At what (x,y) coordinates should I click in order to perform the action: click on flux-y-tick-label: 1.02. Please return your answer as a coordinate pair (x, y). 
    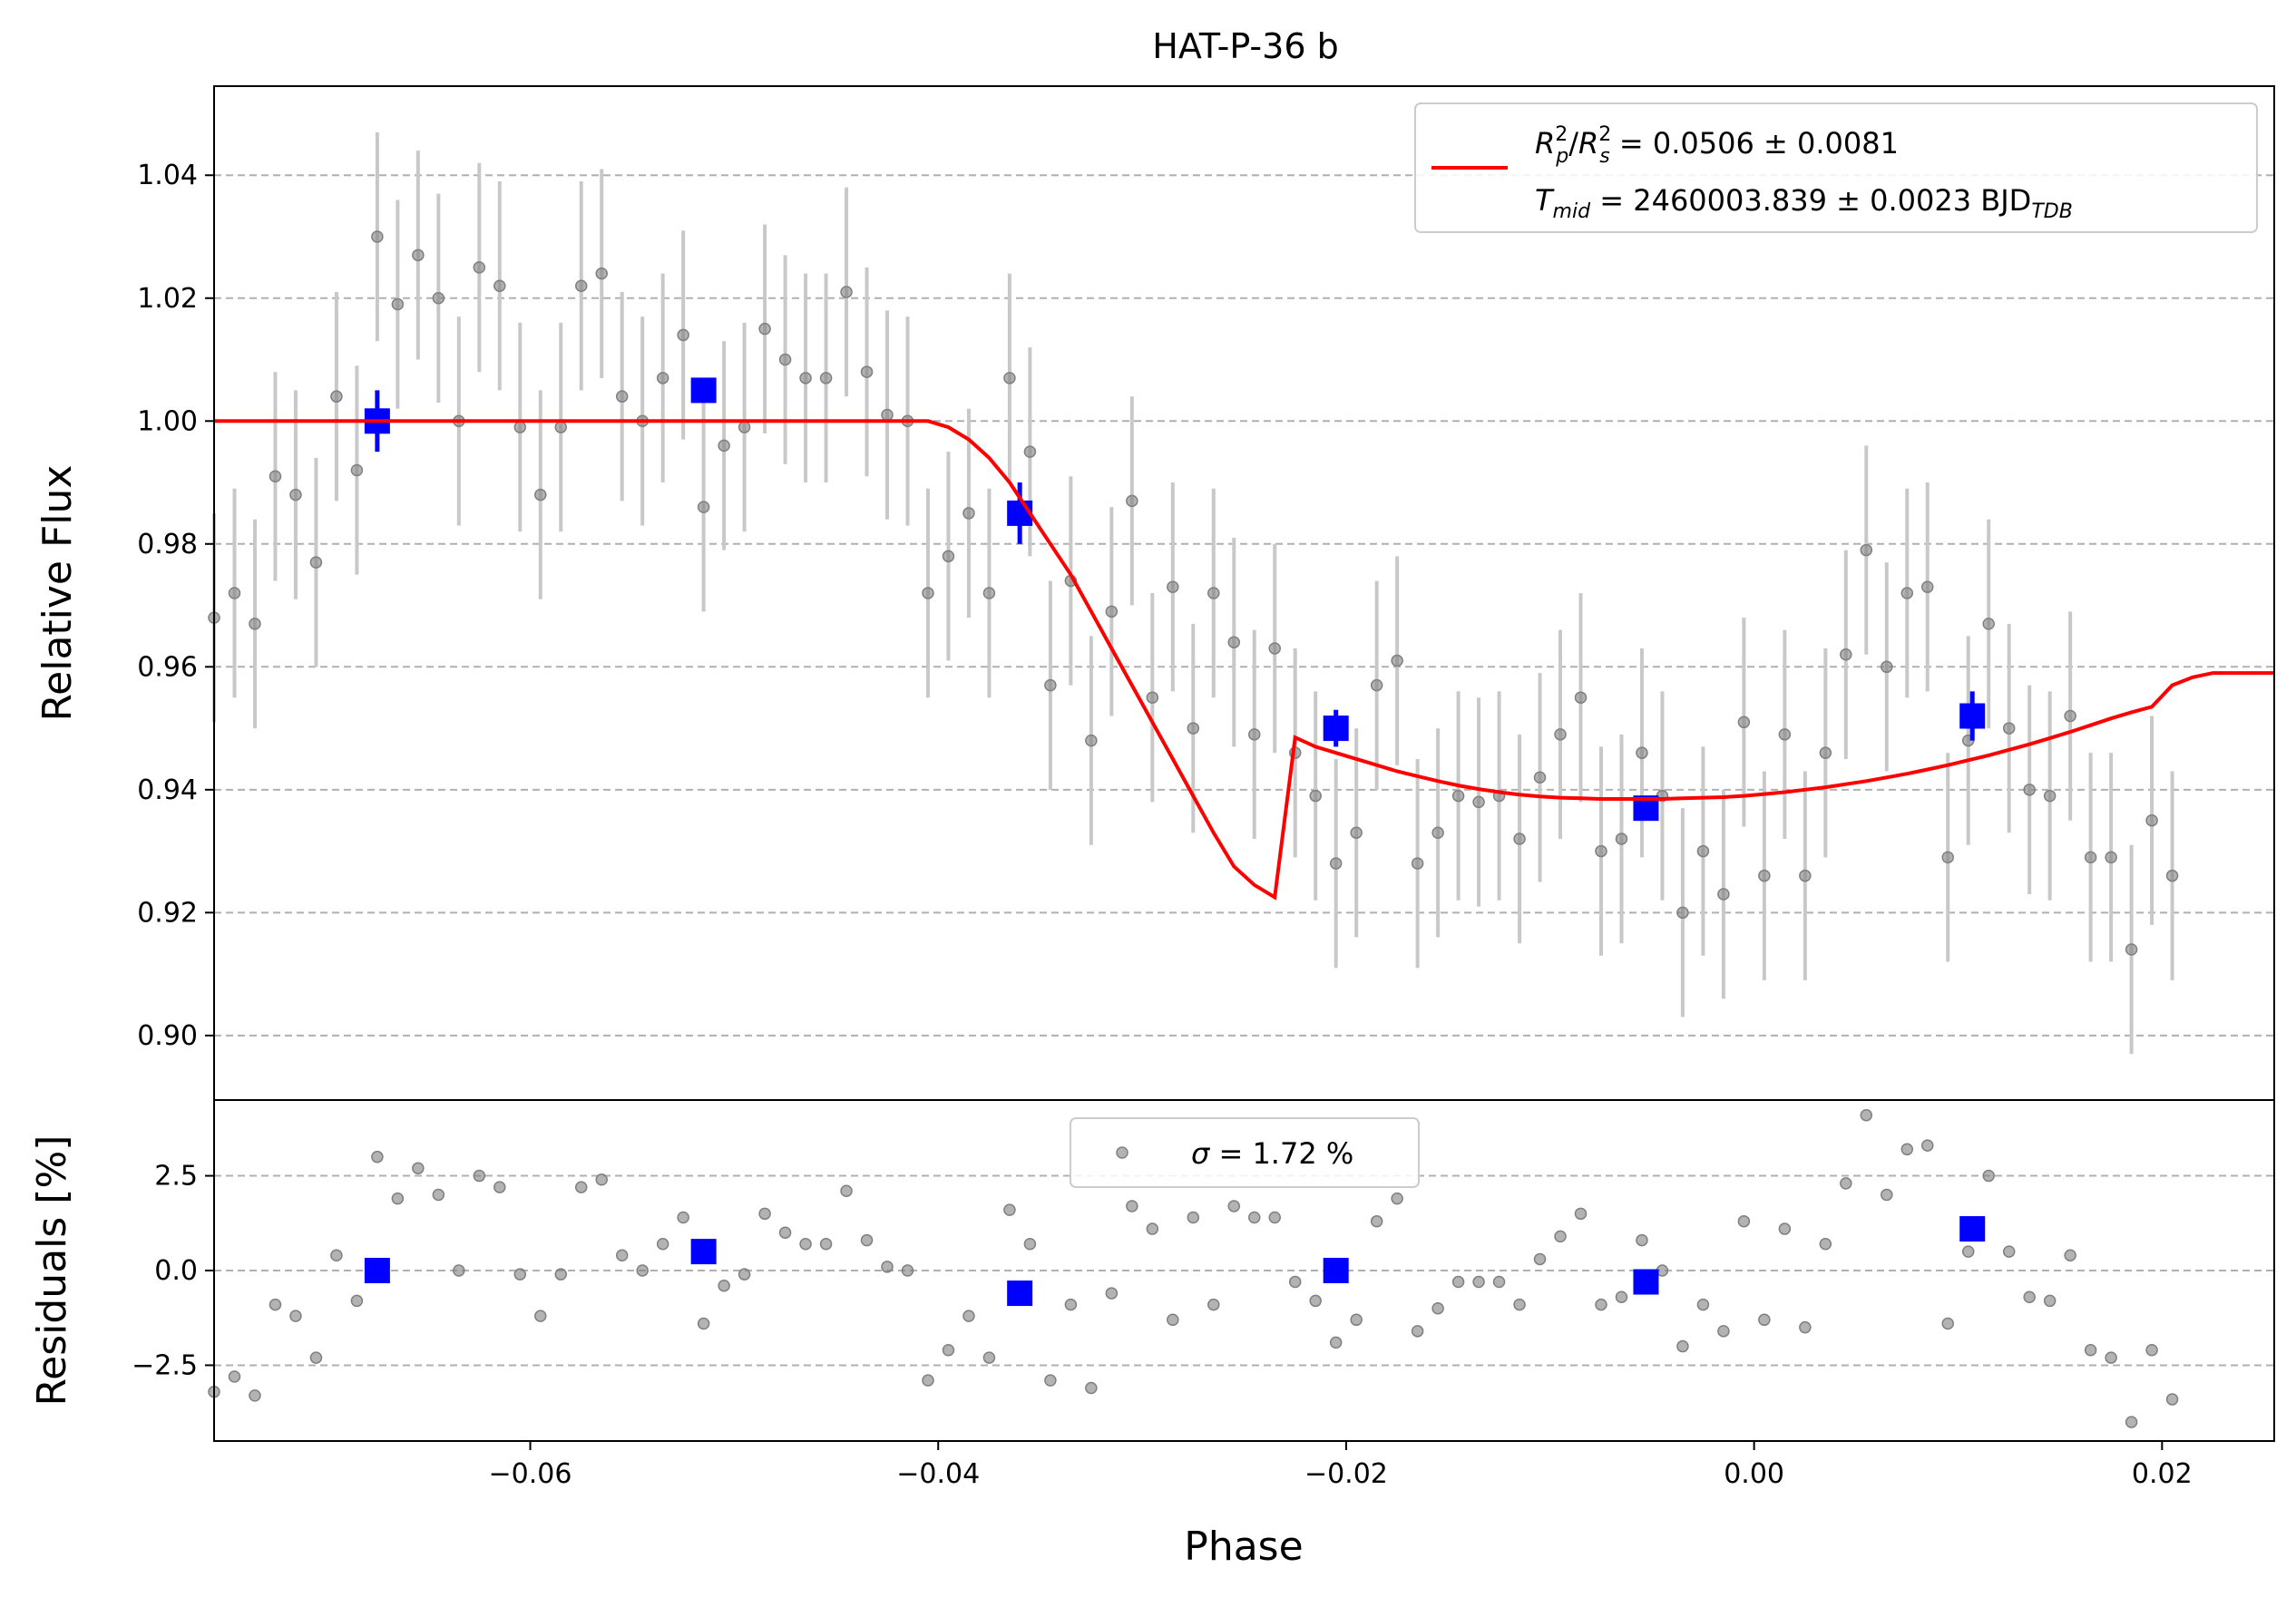
    Looking at the image, I should click on (167, 299).